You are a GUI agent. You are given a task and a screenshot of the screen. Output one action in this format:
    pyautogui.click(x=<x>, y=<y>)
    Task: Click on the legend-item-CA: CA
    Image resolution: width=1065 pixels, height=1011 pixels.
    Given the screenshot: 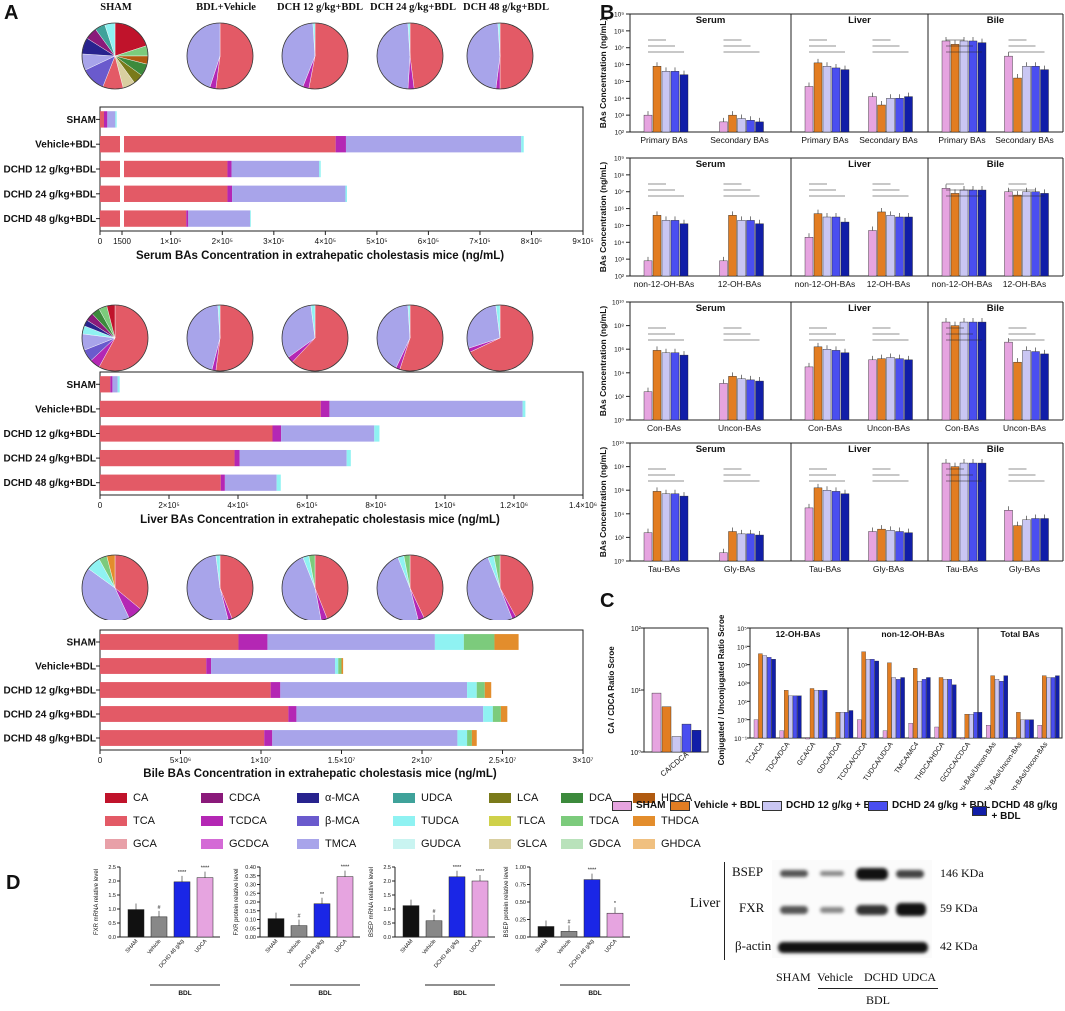 What is the action you would take?
    pyautogui.click(x=126, y=798)
    